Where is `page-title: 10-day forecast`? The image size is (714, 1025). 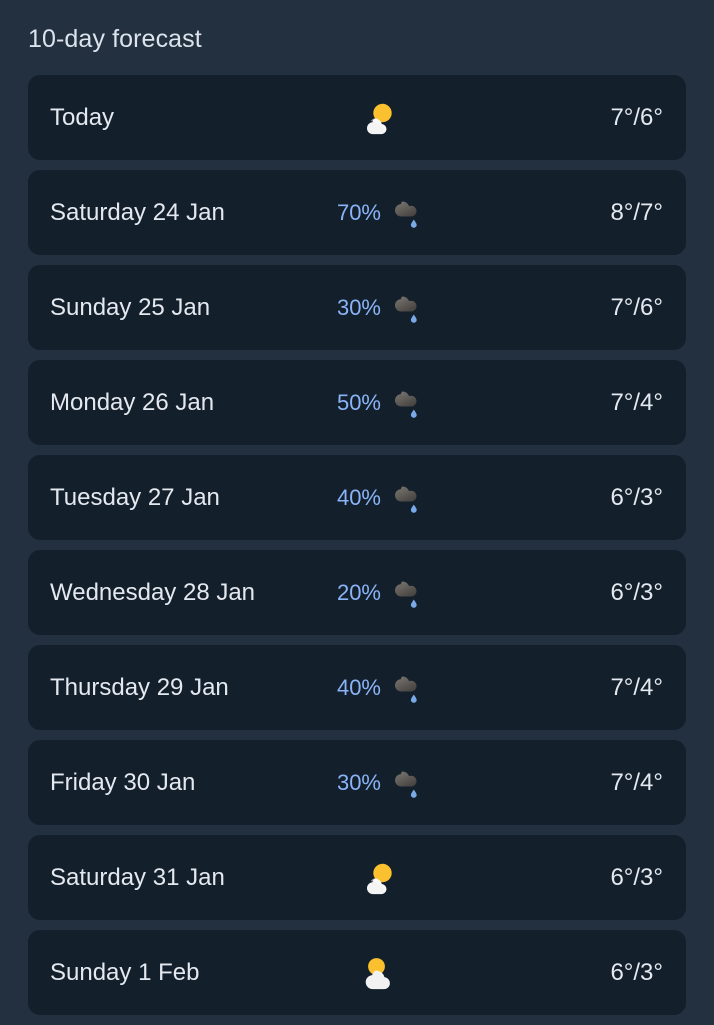
page-title: 10-day forecast is located at coordinates (115, 39).